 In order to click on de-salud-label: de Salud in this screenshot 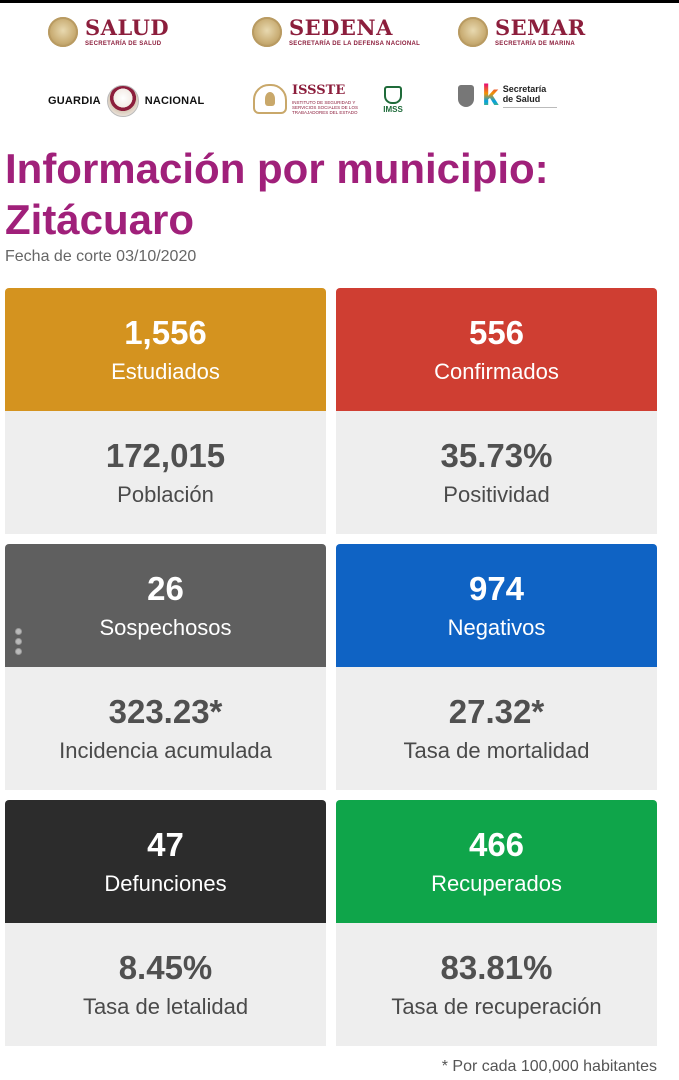, I will do `click(521, 99)`.